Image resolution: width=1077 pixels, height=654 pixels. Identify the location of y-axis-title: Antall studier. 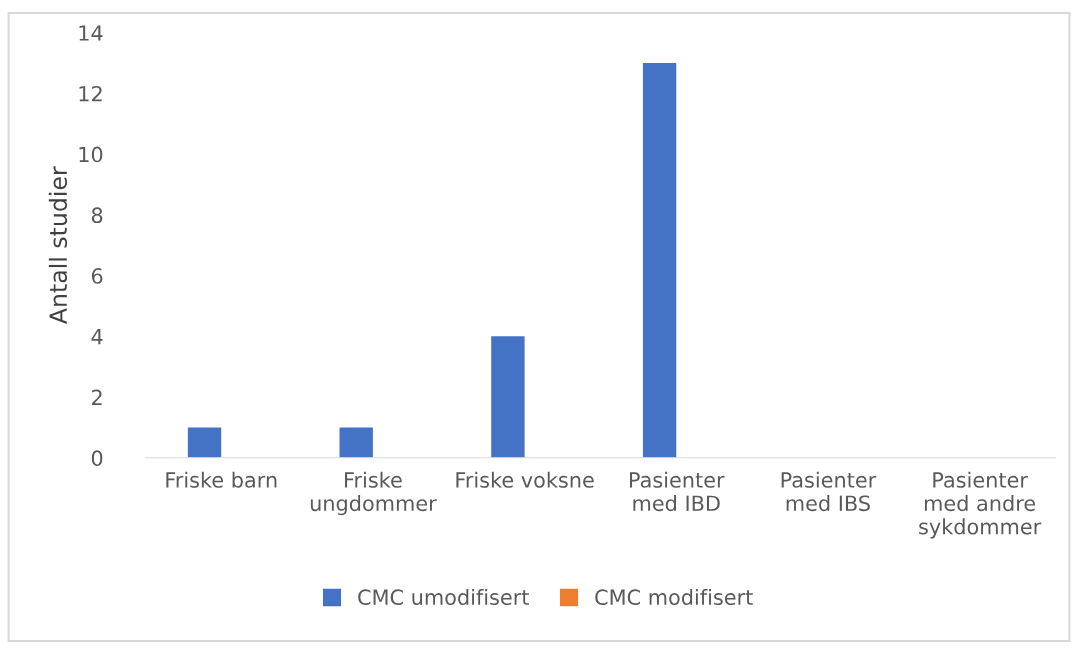
(58, 245).